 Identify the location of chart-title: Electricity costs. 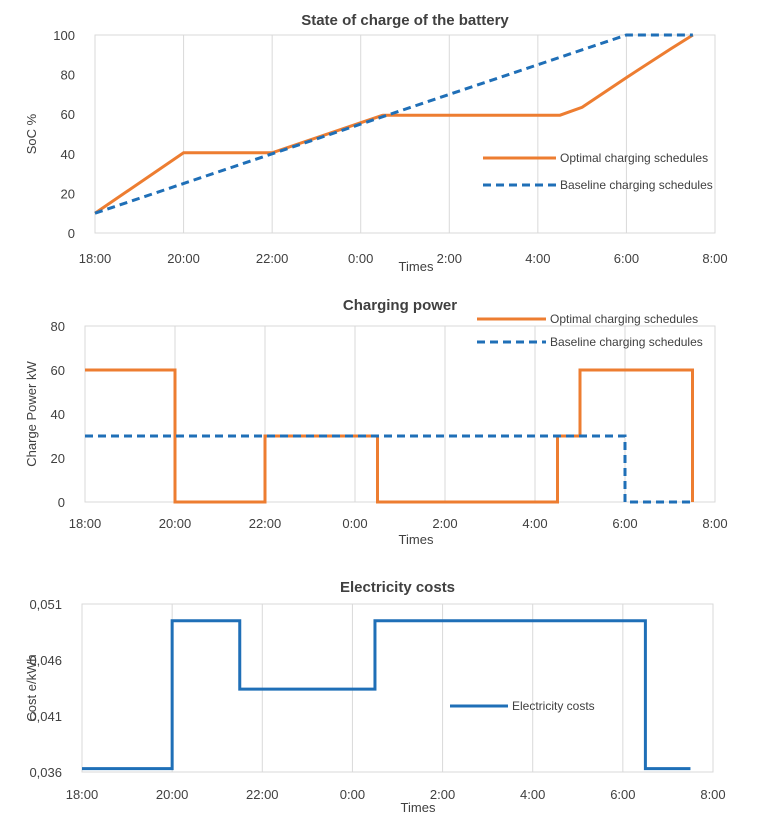
(397, 587).